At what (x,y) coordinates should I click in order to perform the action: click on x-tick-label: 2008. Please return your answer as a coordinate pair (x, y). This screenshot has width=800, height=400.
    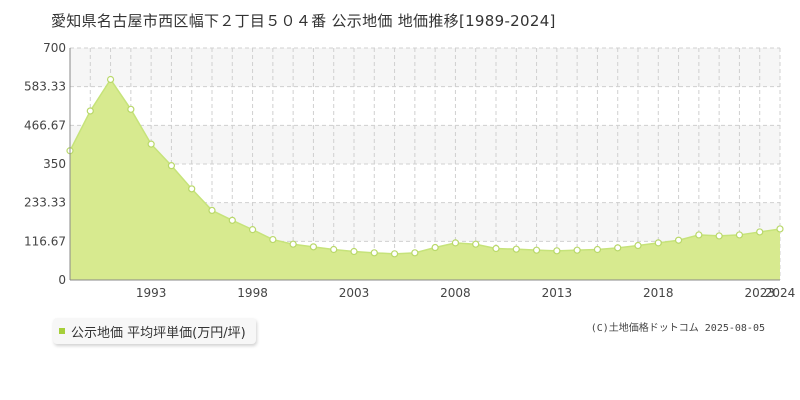
    Looking at the image, I should click on (455, 293).